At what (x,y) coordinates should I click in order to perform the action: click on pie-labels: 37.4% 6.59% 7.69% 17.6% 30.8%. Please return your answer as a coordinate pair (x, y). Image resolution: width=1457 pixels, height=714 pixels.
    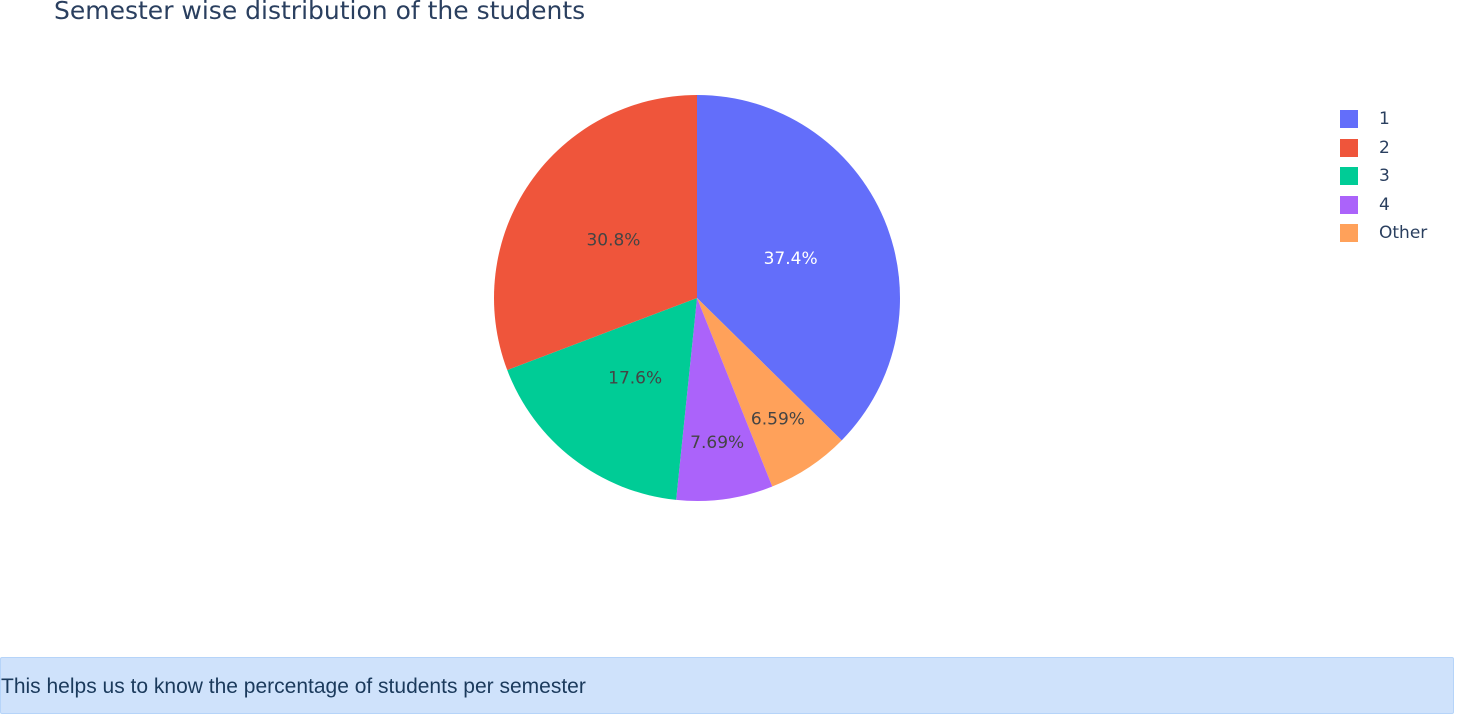
    Looking at the image, I should click on (701, 341).